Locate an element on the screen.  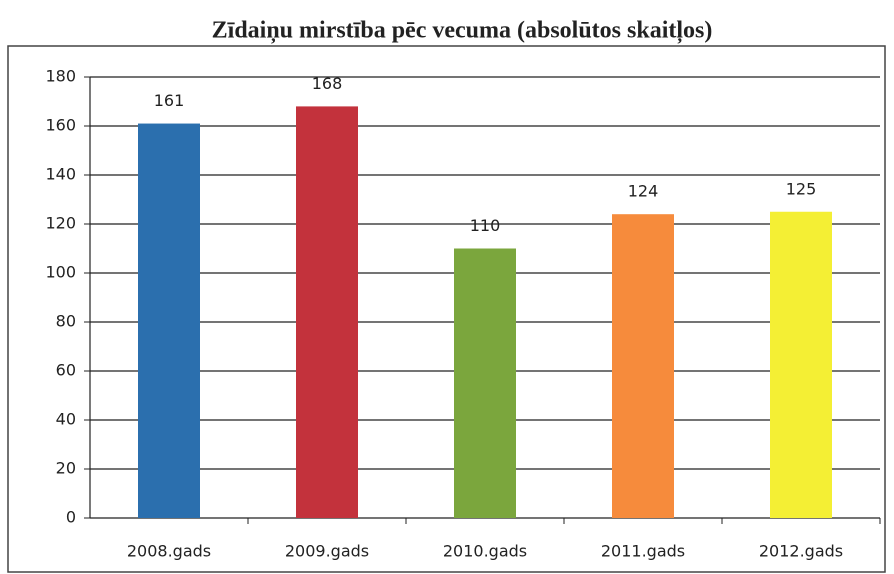
y-tick-label: 140 is located at coordinates (60, 174).